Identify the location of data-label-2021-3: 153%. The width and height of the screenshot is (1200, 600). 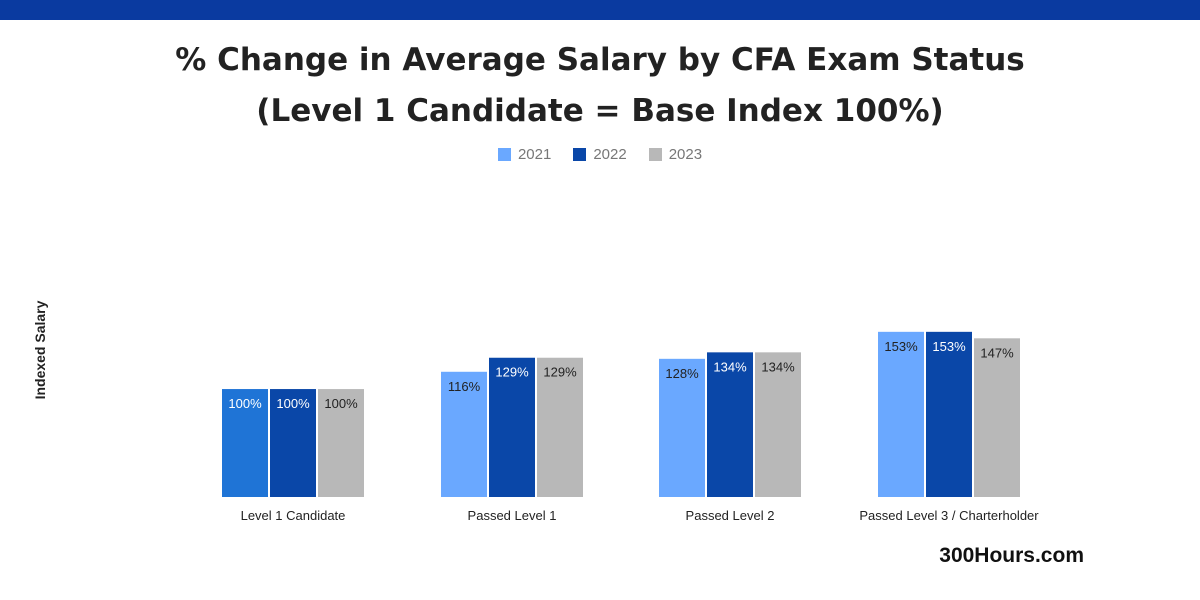
(901, 346).